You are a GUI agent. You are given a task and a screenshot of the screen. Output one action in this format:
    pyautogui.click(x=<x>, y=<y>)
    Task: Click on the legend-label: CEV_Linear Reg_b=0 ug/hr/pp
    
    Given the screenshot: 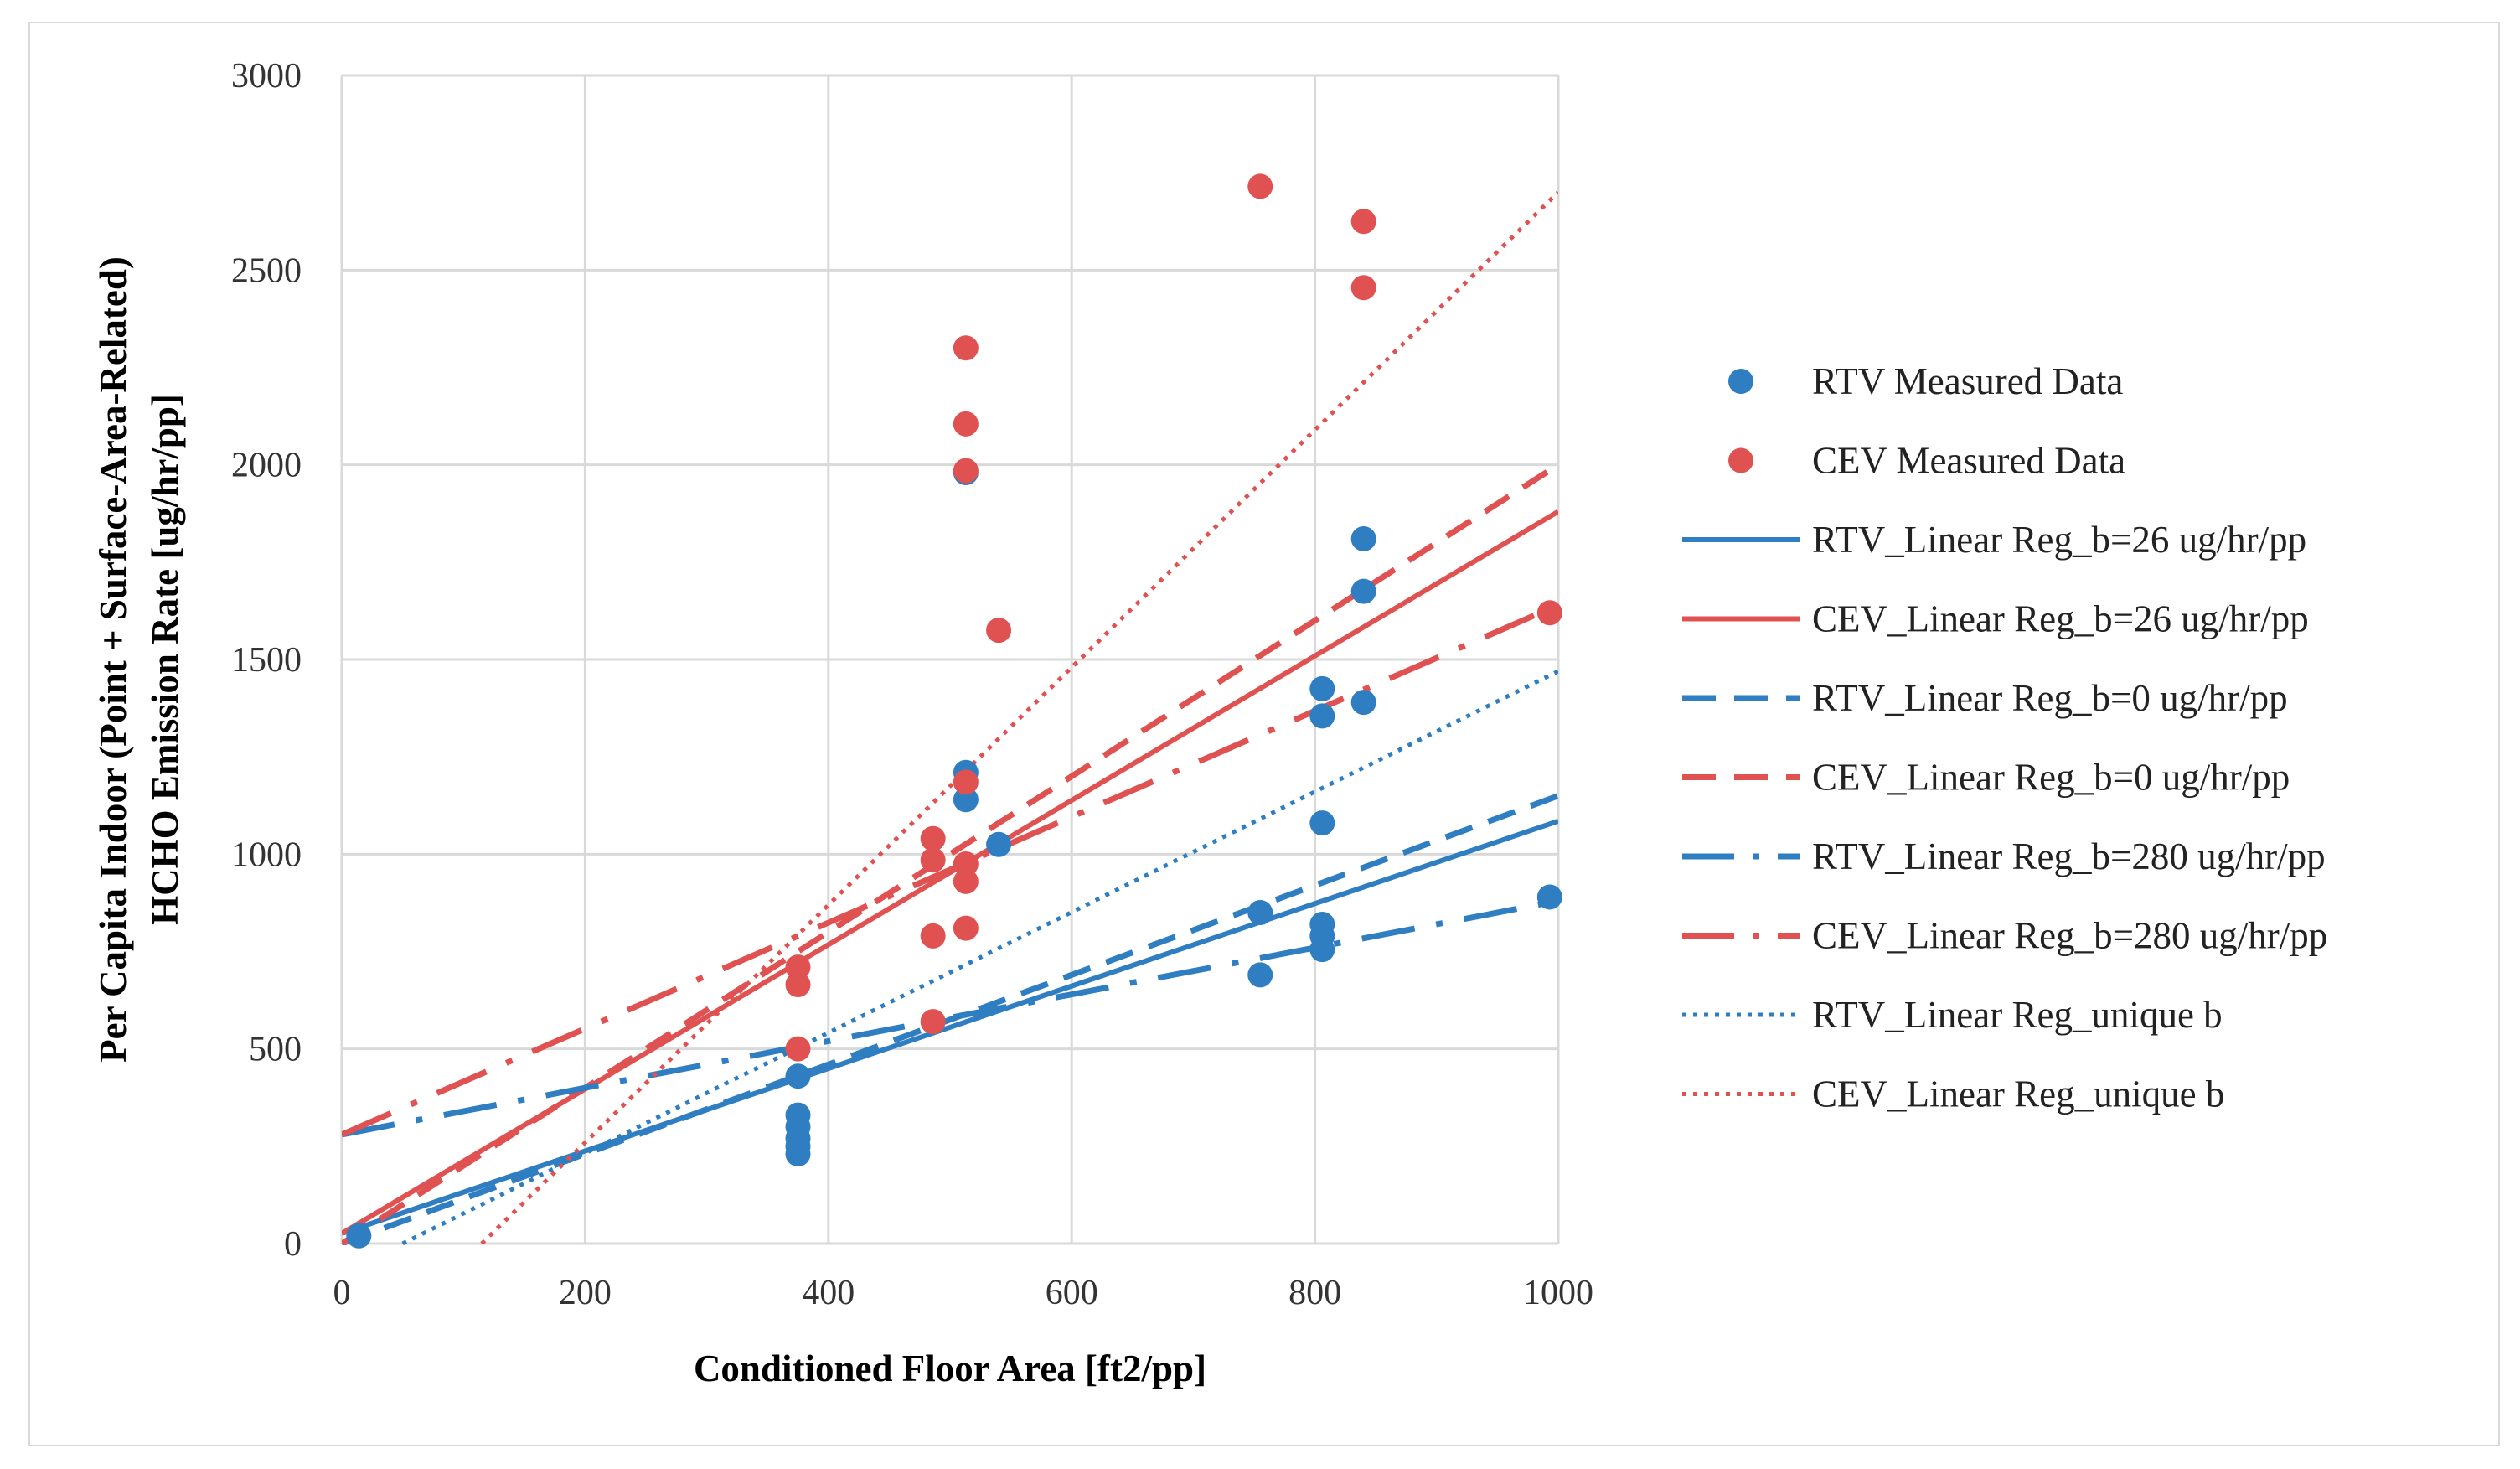 What is the action you would take?
    pyautogui.click(x=2051, y=778)
    